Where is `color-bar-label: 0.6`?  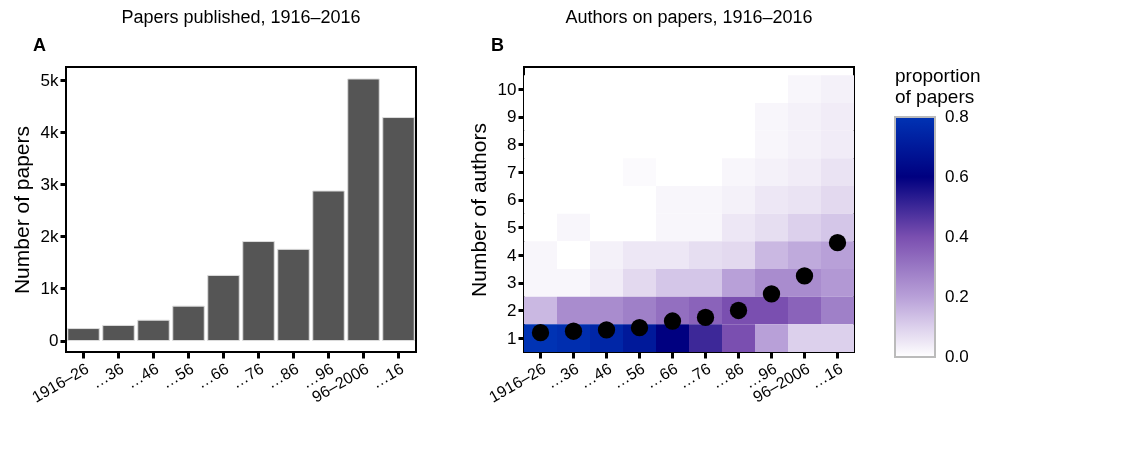 color-bar-label: 0.6 is located at coordinates (957, 176).